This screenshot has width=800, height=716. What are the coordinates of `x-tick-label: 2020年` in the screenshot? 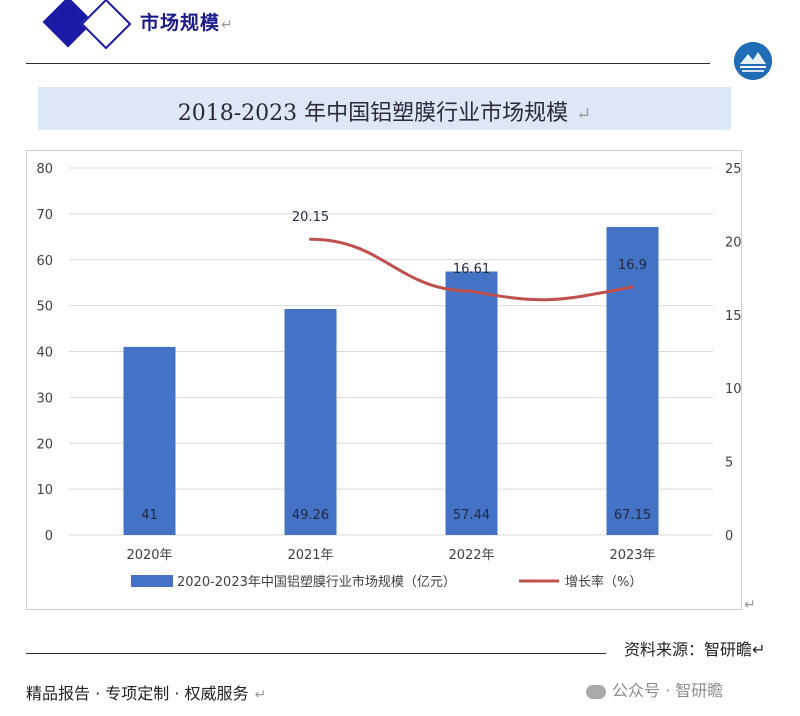 It's located at (149, 555).